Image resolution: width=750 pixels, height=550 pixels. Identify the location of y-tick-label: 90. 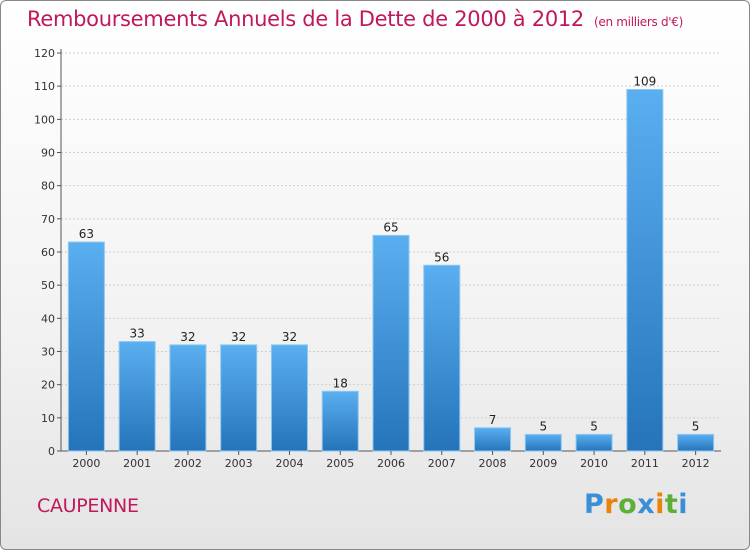
(48, 153).